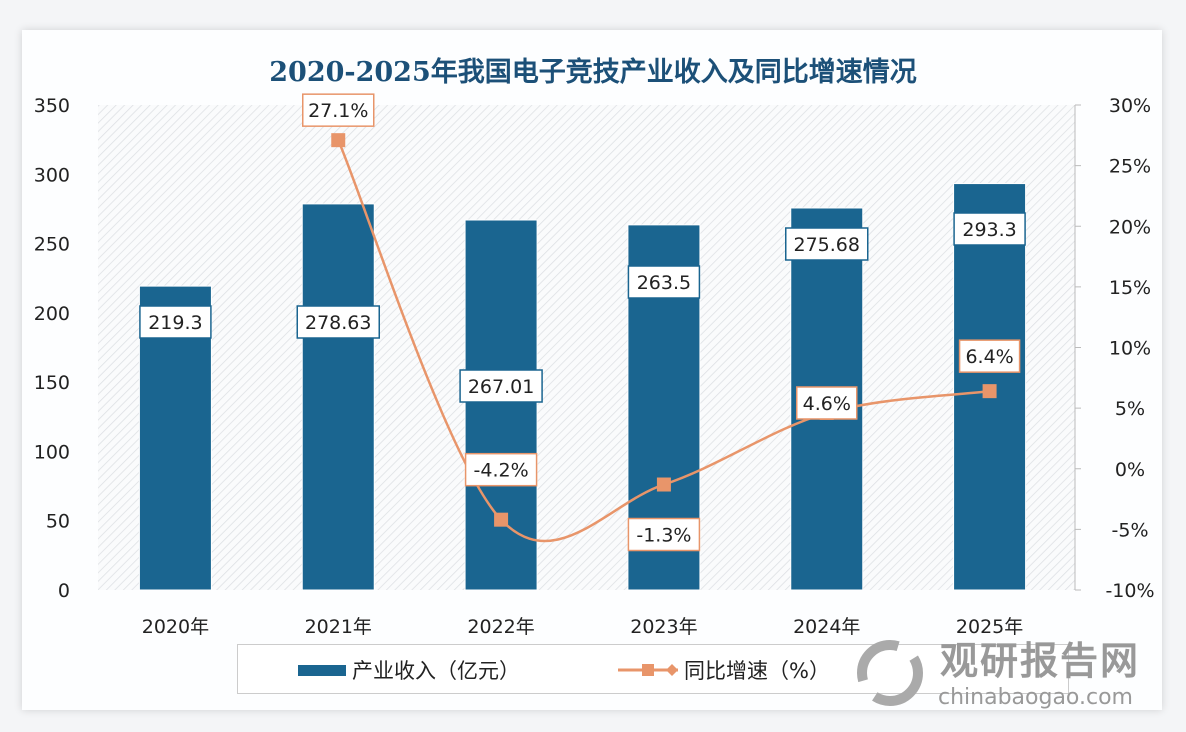 This screenshot has width=1186, height=732. I want to click on left-axis-tick: 200, so click(52, 314).